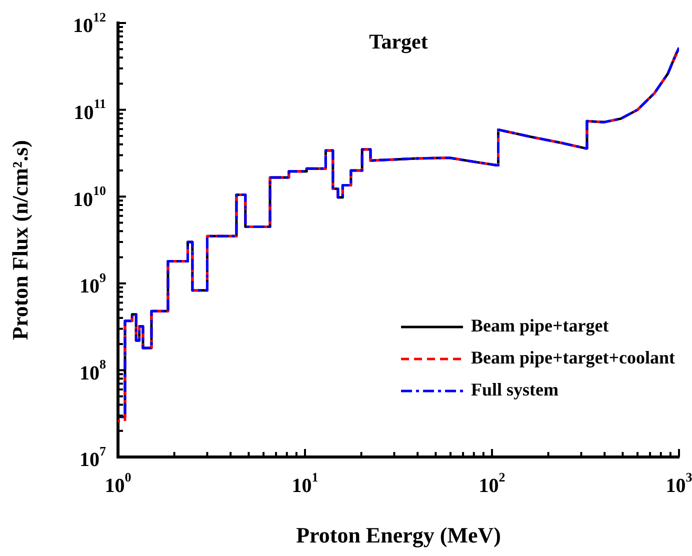 The width and height of the screenshot is (692, 556). I want to click on y-axis-title: Proton Flux (n/cm².s), so click(20, 240).